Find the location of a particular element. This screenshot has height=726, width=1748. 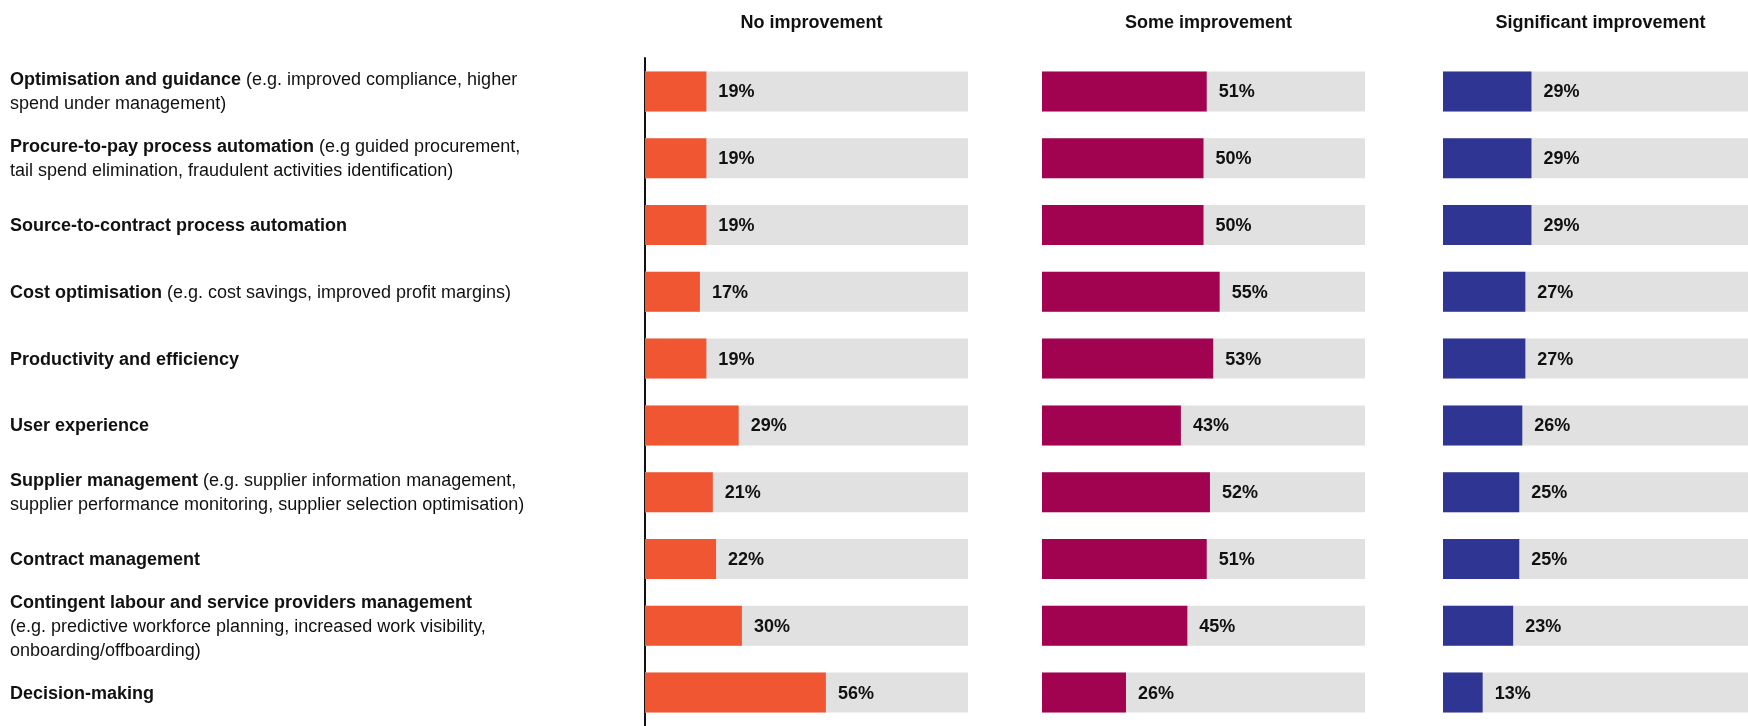

y-tick-label: Optimisation and guidance (e.g. improved compliance, higher spend under management) is located at coordinates (264, 91).